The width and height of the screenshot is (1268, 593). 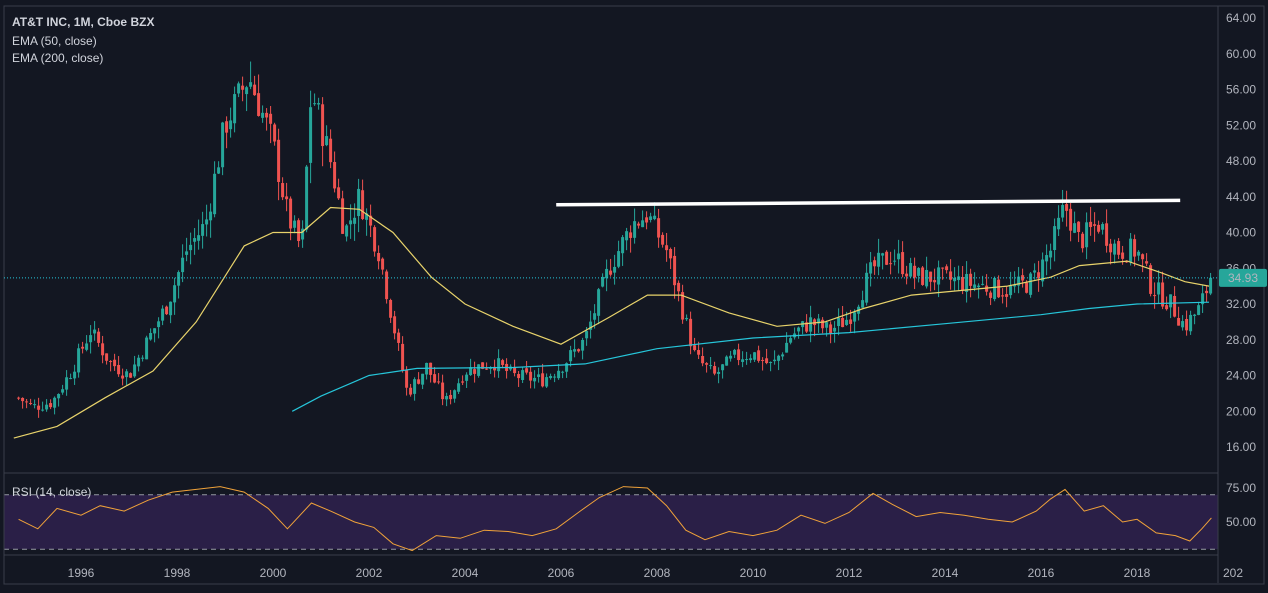 I want to click on price-tick-label: 28.00, so click(x=1241, y=340).